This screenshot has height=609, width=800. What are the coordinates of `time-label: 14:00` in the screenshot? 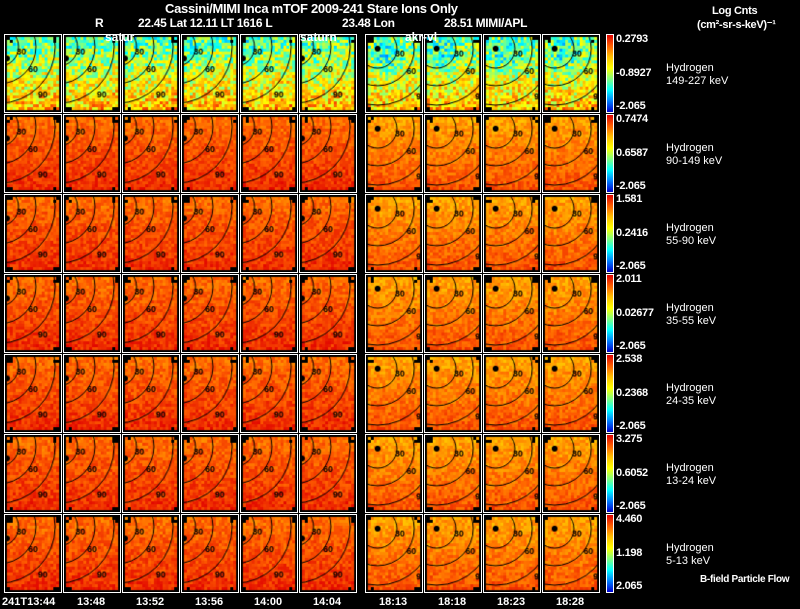 It's located at (268, 602).